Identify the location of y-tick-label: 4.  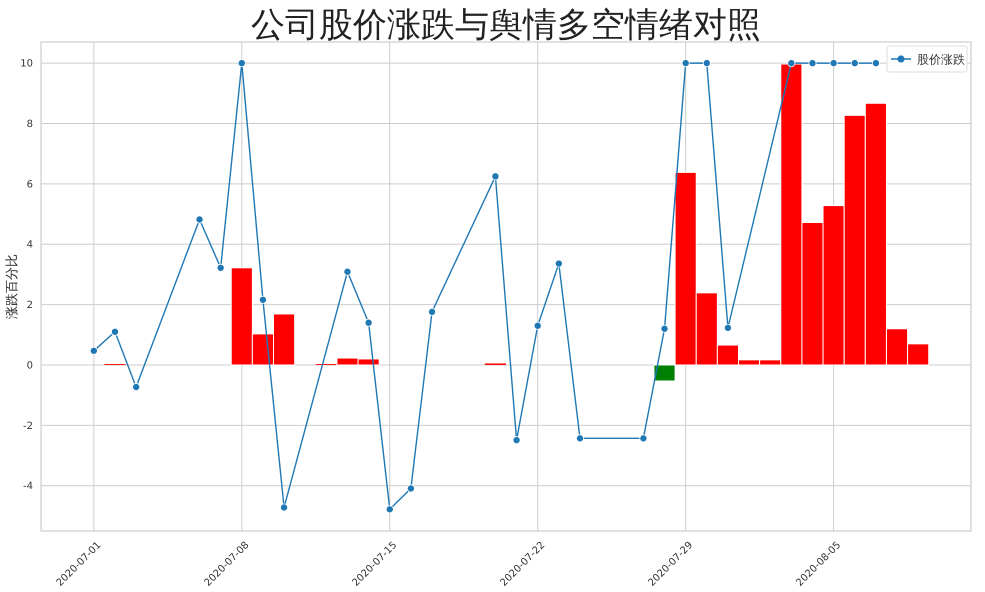
(29, 245).